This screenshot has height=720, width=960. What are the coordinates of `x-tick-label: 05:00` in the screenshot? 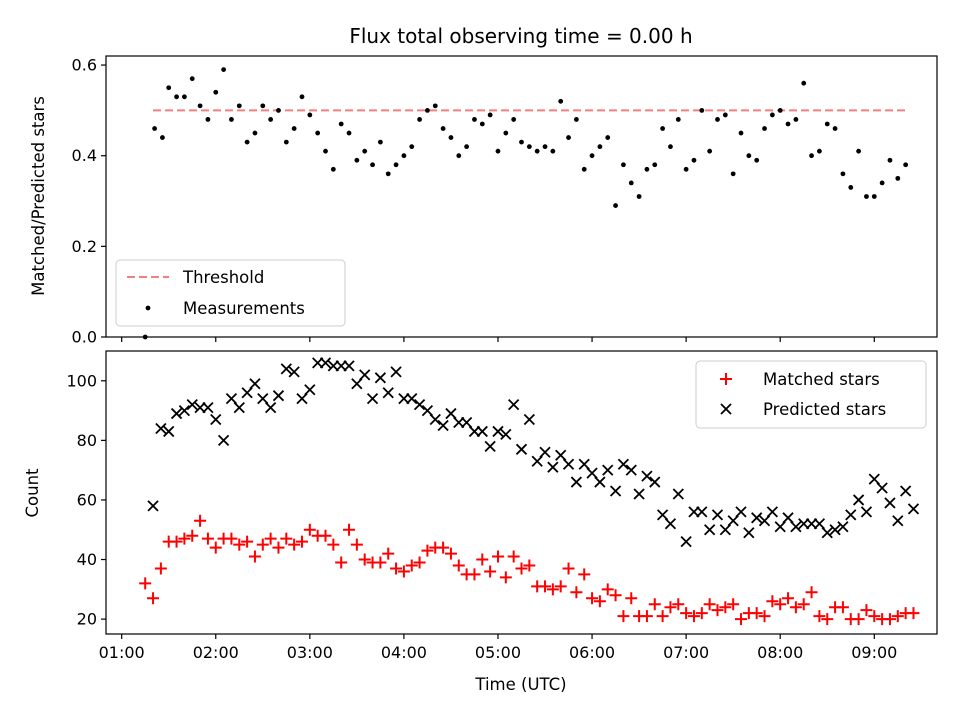 It's located at (498, 652).